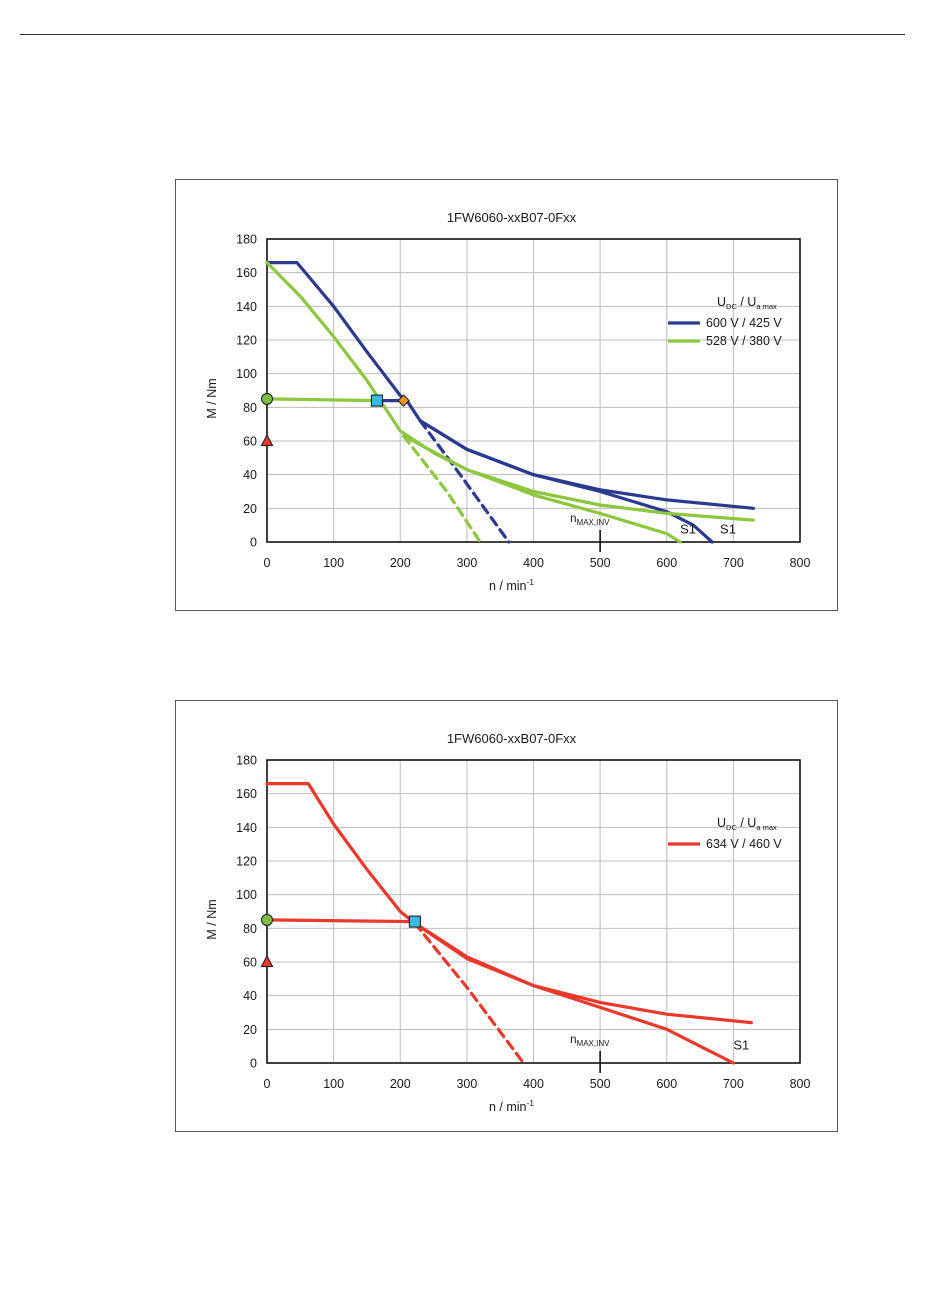 The height and width of the screenshot is (1301, 950). What do you see at coordinates (462, 34) in the screenshot?
I see `header-rule` at bounding box center [462, 34].